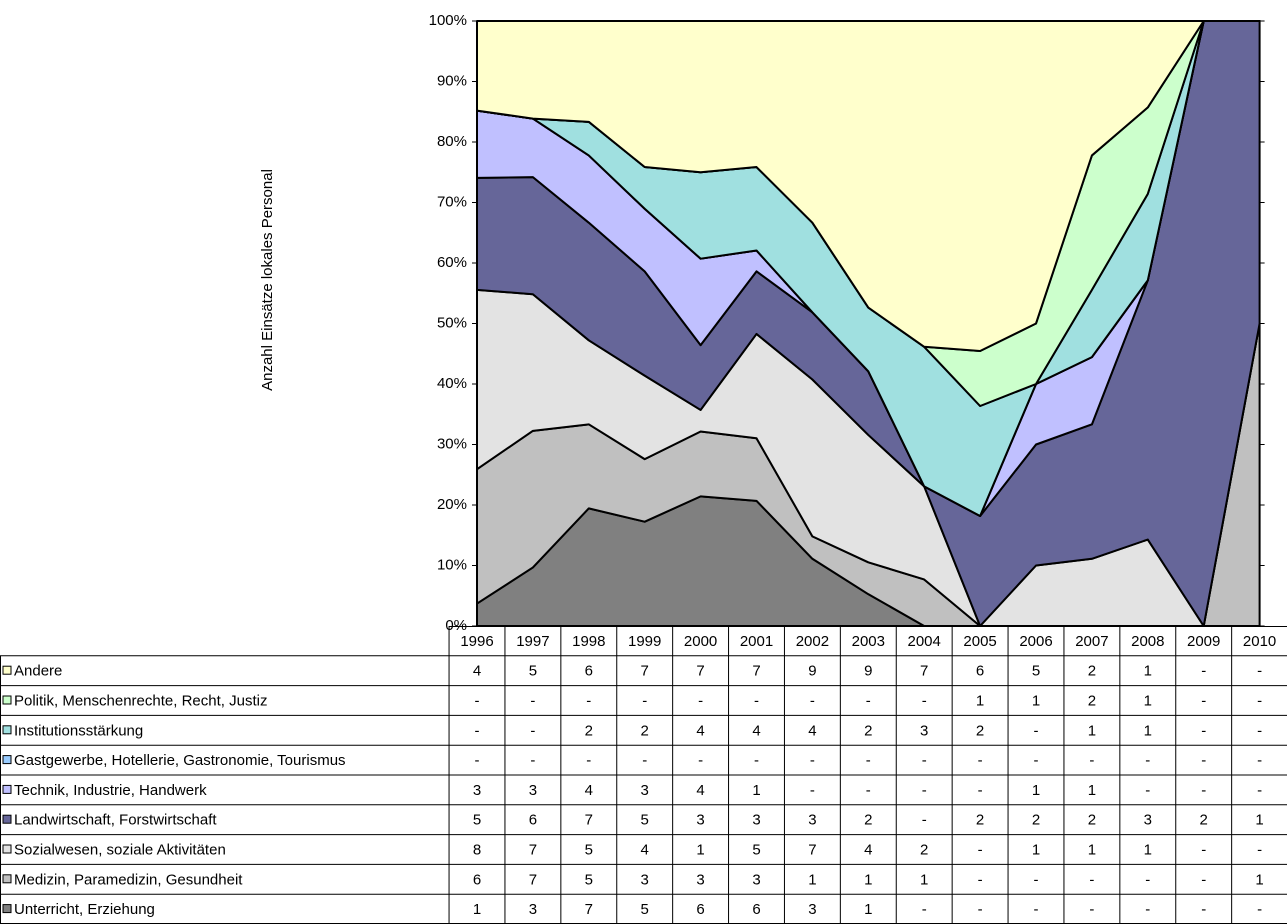 Image resolution: width=1287 pixels, height=924 pixels. I want to click on y-axis-label: Anzahl Einsätze lokales Personal, so click(267, 280).